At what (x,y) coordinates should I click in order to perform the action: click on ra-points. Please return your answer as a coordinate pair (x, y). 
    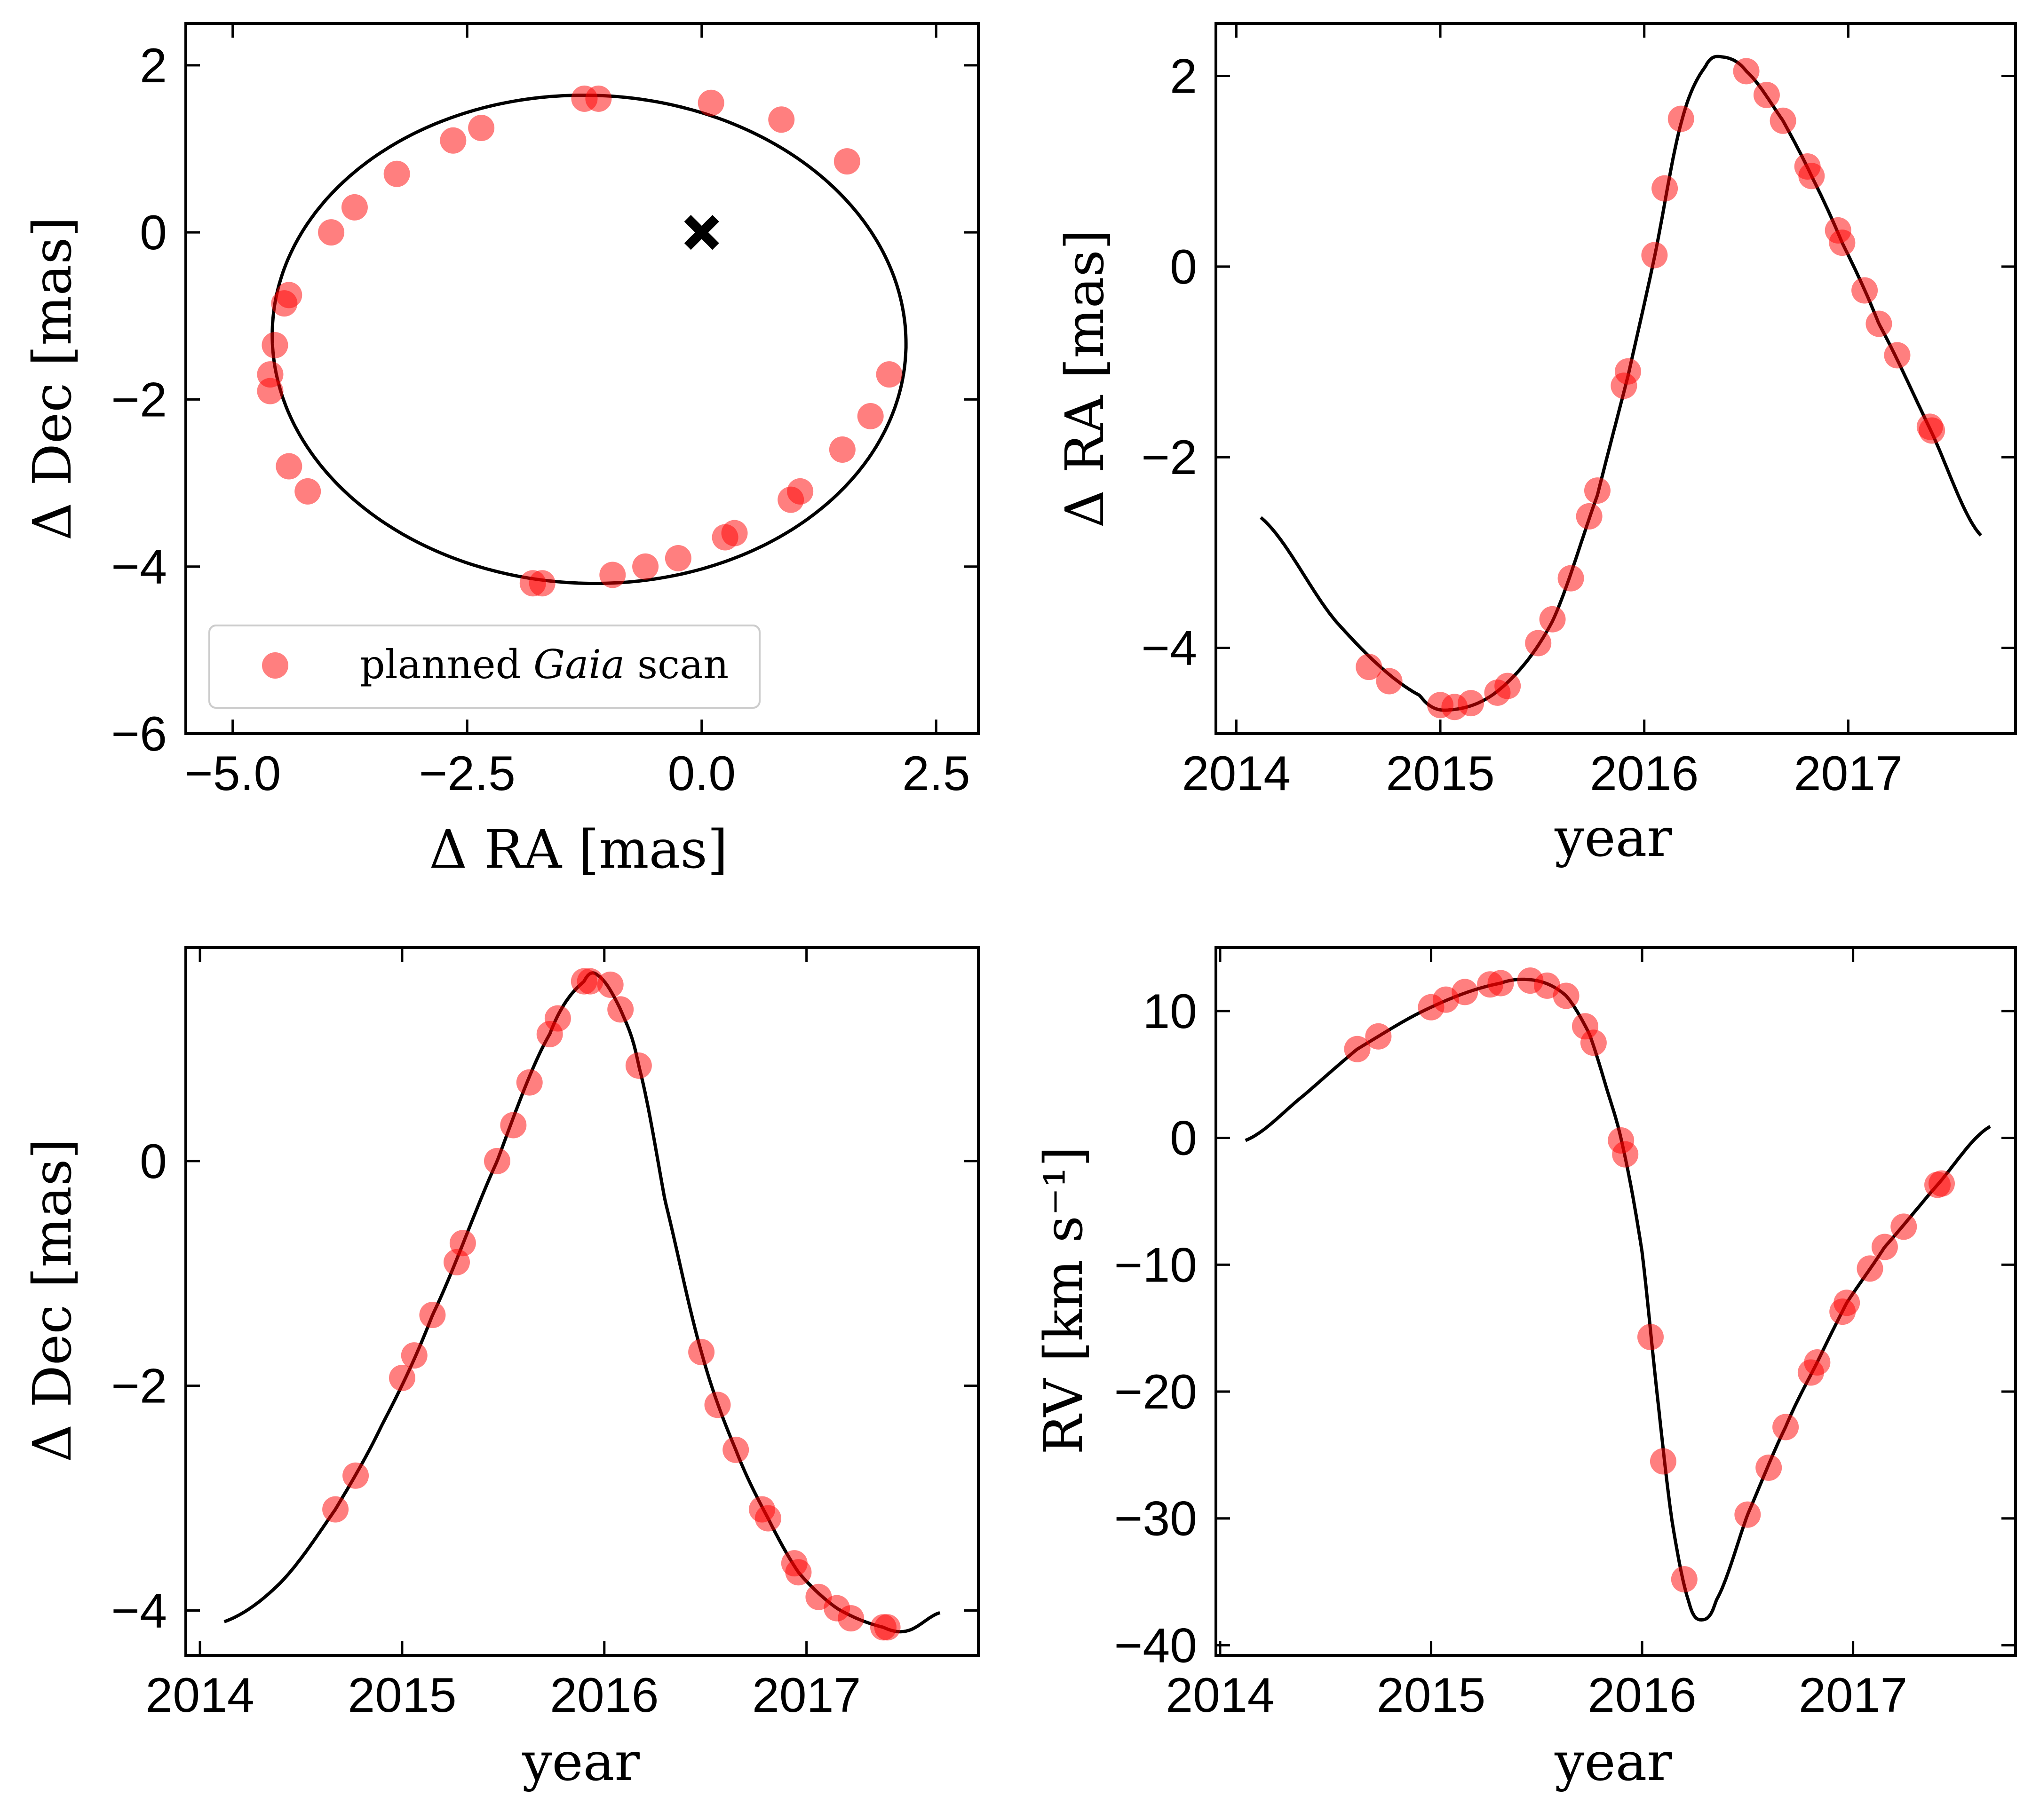
    Looking at the image, I should click on (1651, 389).